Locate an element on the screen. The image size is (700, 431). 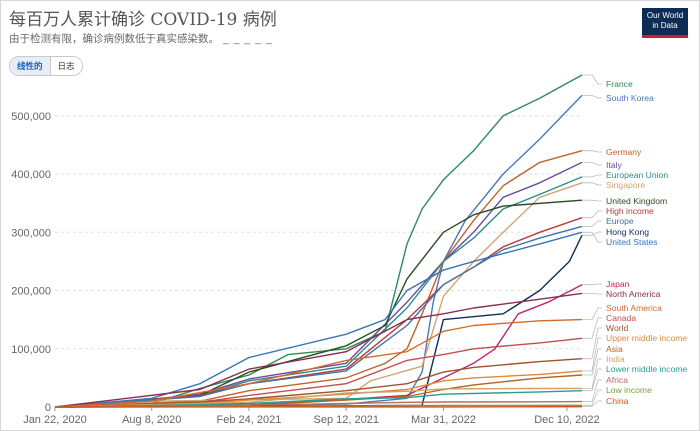
series-label: Africa is located at coordinates (617, 380).